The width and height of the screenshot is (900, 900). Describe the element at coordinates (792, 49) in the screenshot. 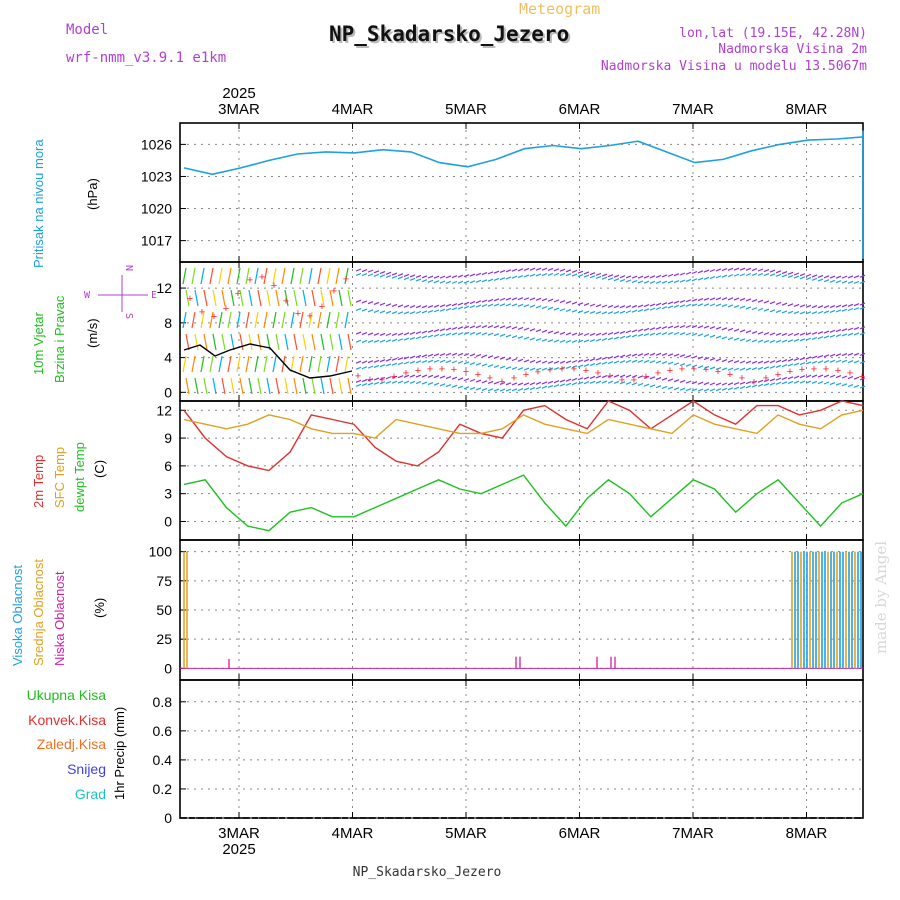

I see `elevation-label: Nadmorska Visina 2m` at that location.